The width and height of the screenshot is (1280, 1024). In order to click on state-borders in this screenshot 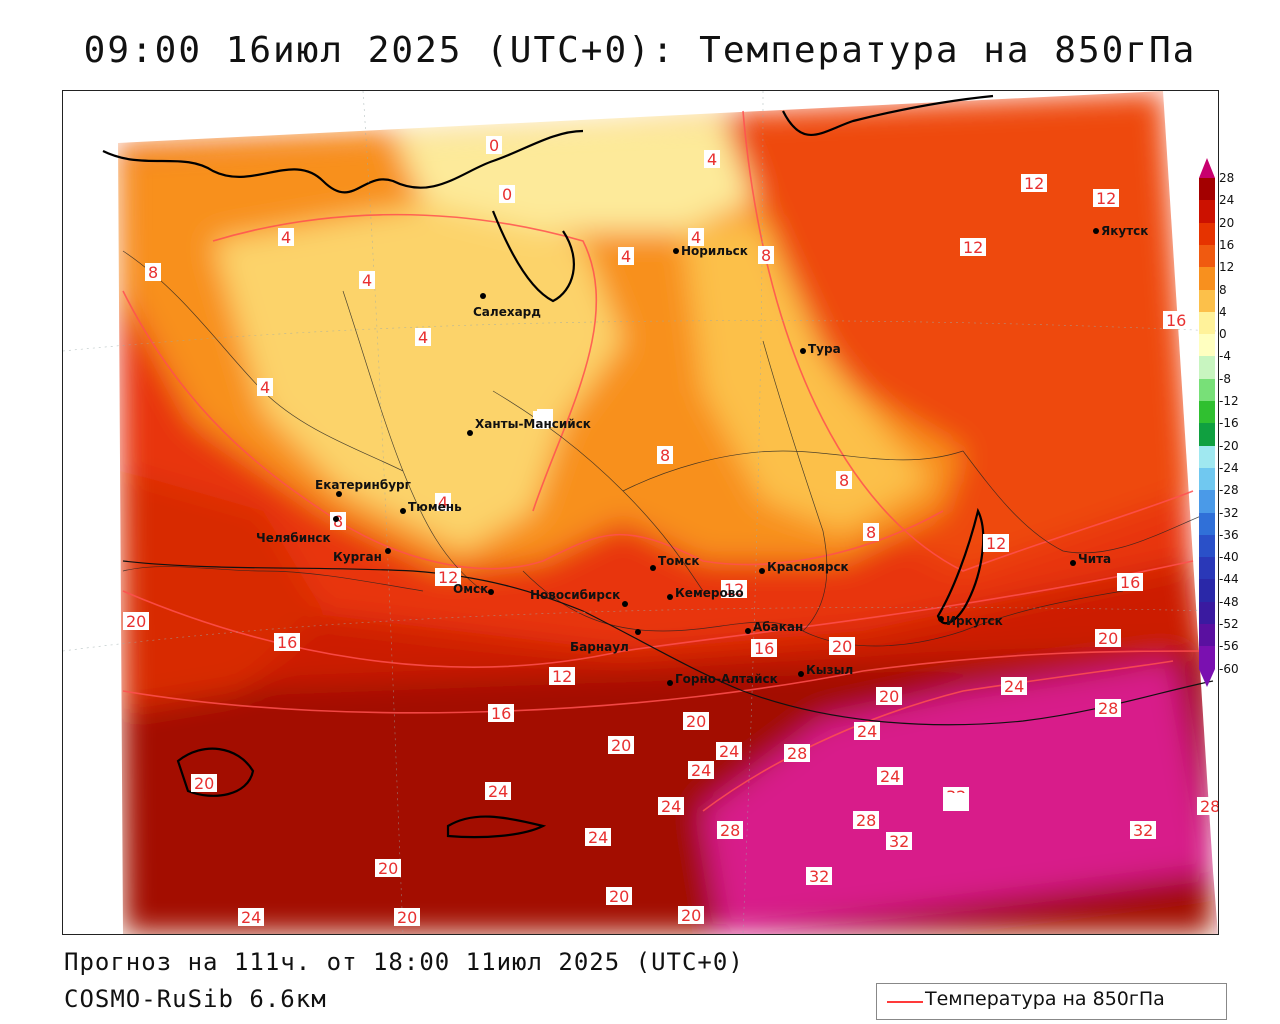, I will do `click(668, 643)`.